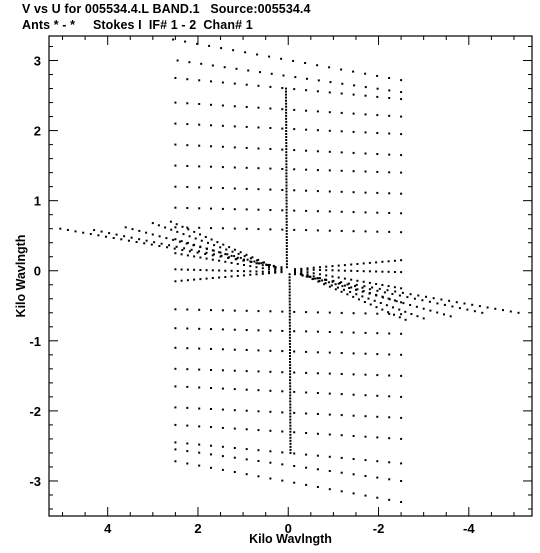  I want to click on y-tick-label: 3, so click(37, 61).